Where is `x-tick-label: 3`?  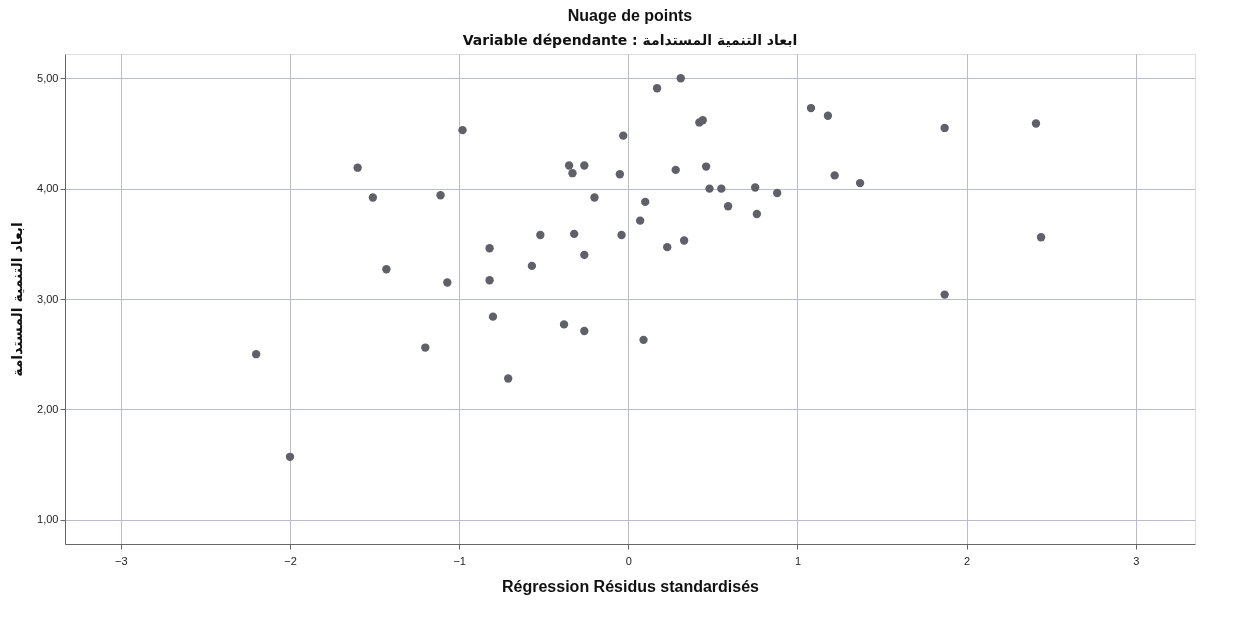
x-tick-label: 3 is located at coordinates (1136, 560).